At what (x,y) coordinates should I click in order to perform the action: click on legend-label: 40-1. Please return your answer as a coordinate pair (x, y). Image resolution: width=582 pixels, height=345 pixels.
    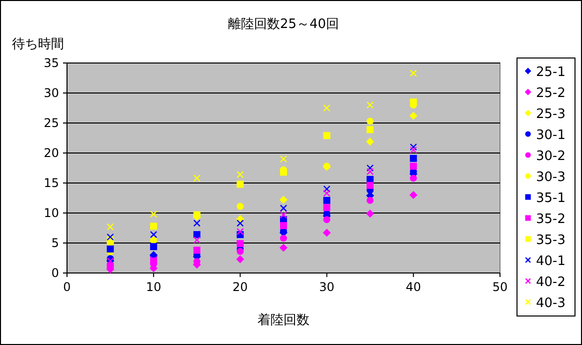
    Looking at the image, I should click on (551, 261).